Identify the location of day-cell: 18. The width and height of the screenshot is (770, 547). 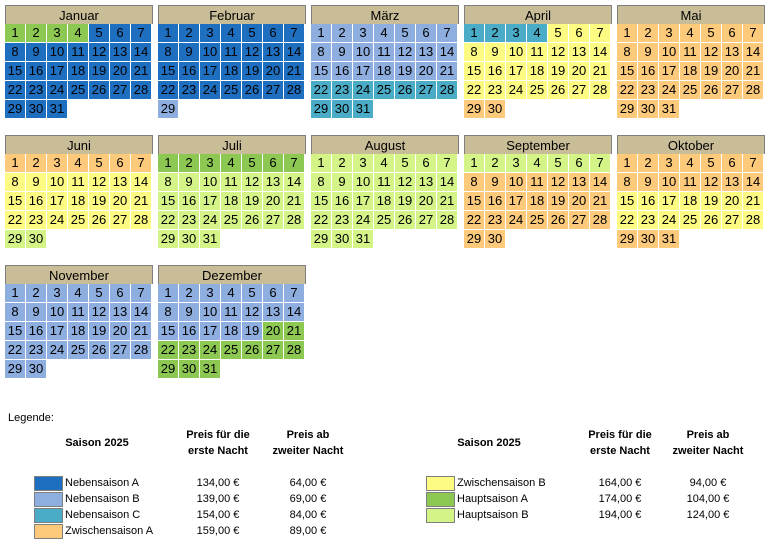
(690, 71).